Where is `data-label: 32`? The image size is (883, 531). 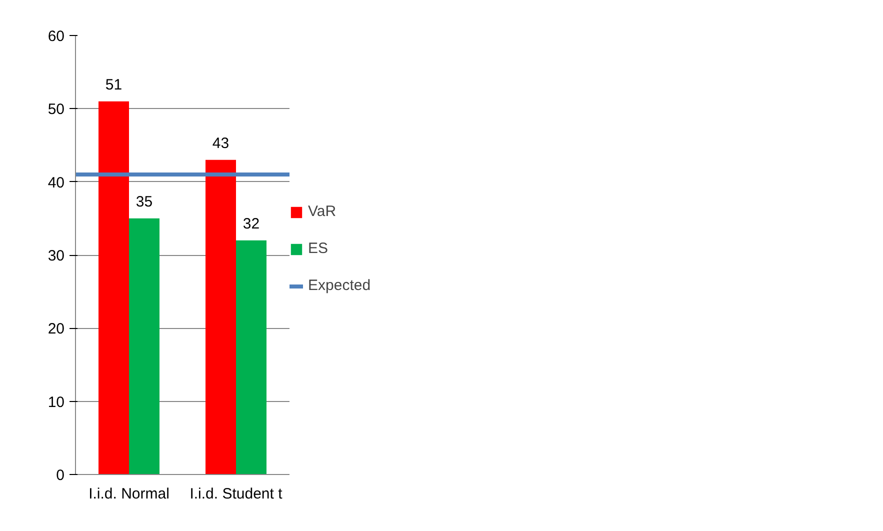
data-label: 32 is located at coordinates (251, 223).